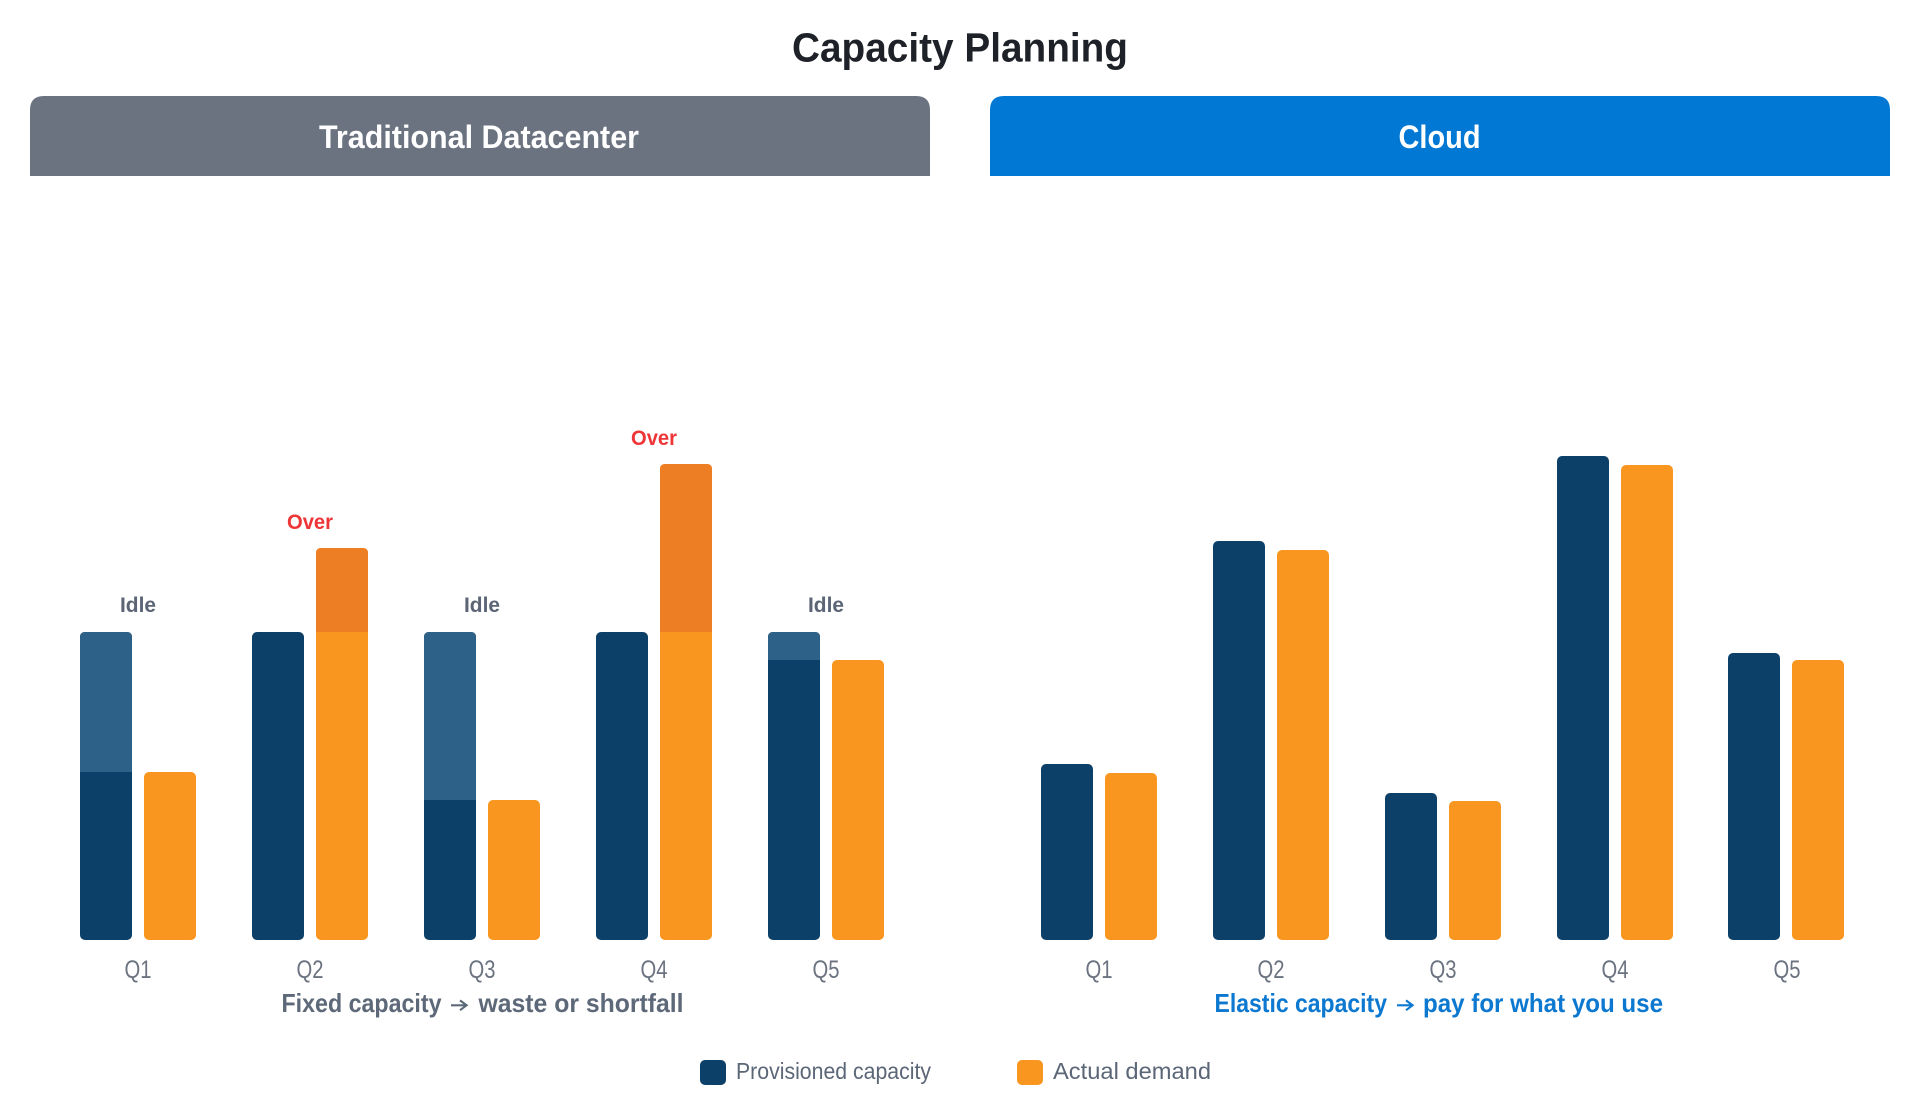 The height and width of the screenshot is (1100, 1920). What do you see at coordinates (1132, 1071) in the screenshot?
I see `svg-text: Actual demand` at bounding box center [1132, 1071].